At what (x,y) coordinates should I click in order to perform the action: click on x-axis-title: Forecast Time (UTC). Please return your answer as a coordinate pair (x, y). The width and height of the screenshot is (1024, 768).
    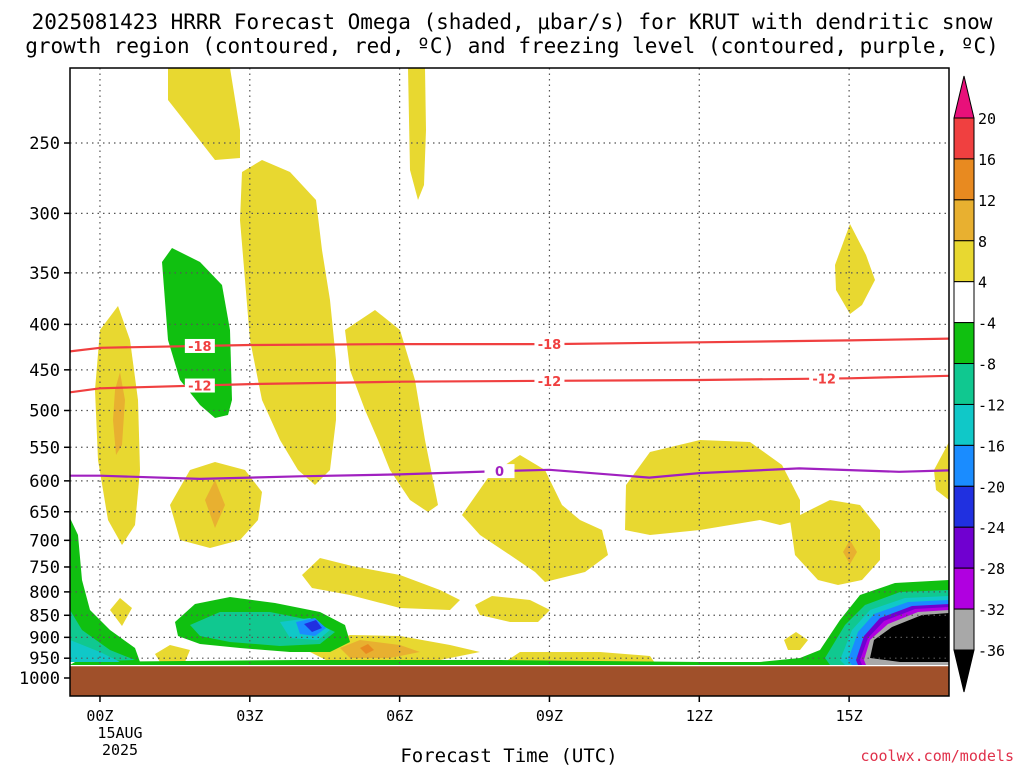
    Looking at the image, I should click on (509, 756).